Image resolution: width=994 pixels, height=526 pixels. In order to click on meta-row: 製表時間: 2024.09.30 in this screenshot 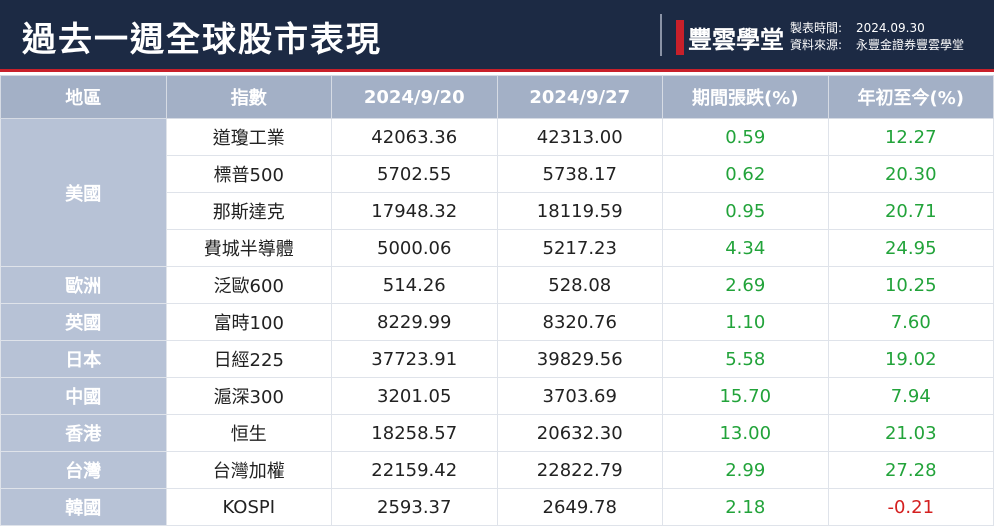, I will do `click(877, 28)`.